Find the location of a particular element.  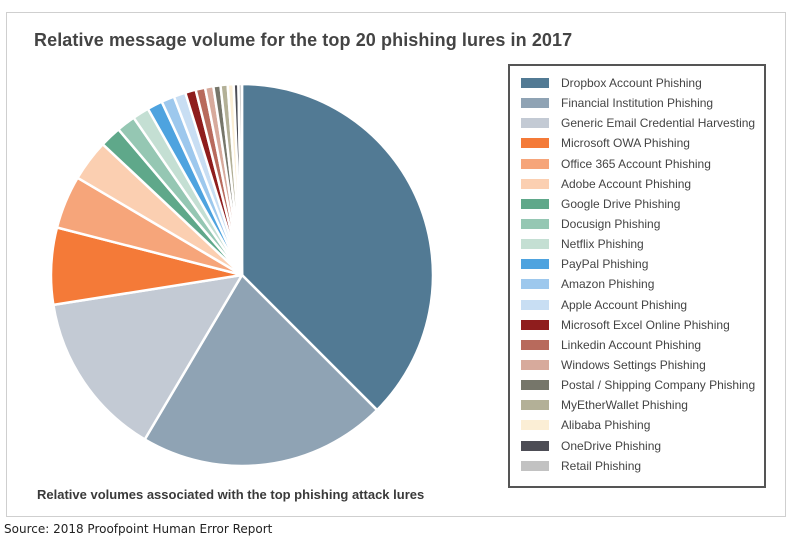

legend-item: OneDrive Phishing is located at coordinates (642, 446).